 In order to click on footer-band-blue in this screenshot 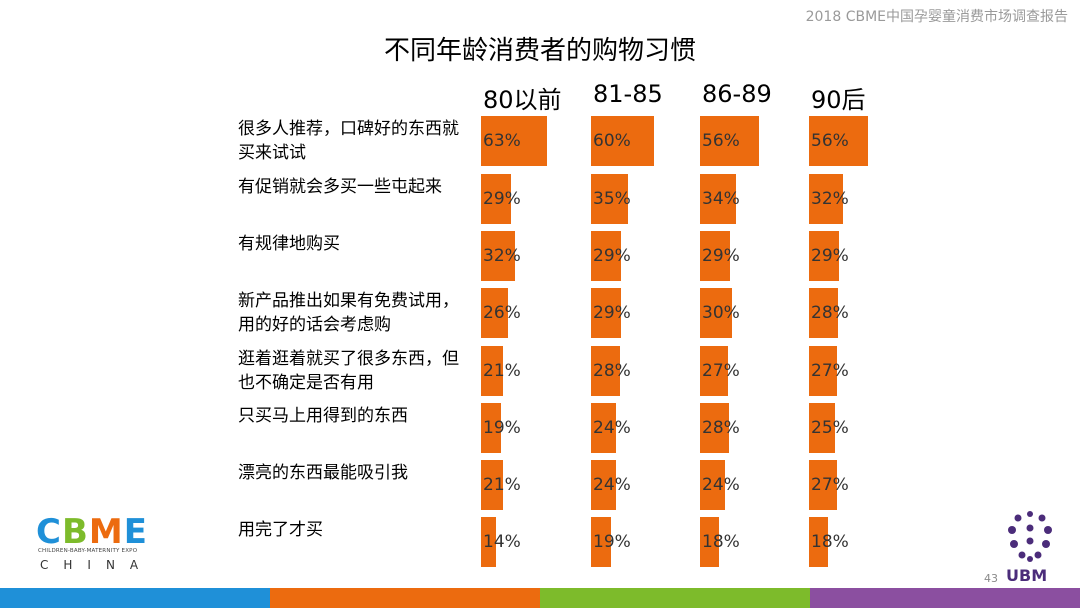, I will do `click(135, 598)`.